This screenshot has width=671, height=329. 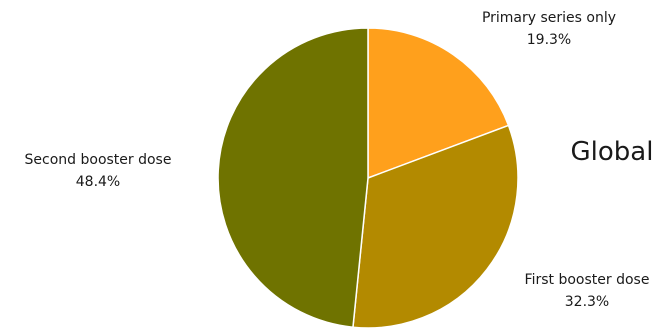 I want to click on slice-value-primary-series-only: 19.3%, so click(x=549, y=40).